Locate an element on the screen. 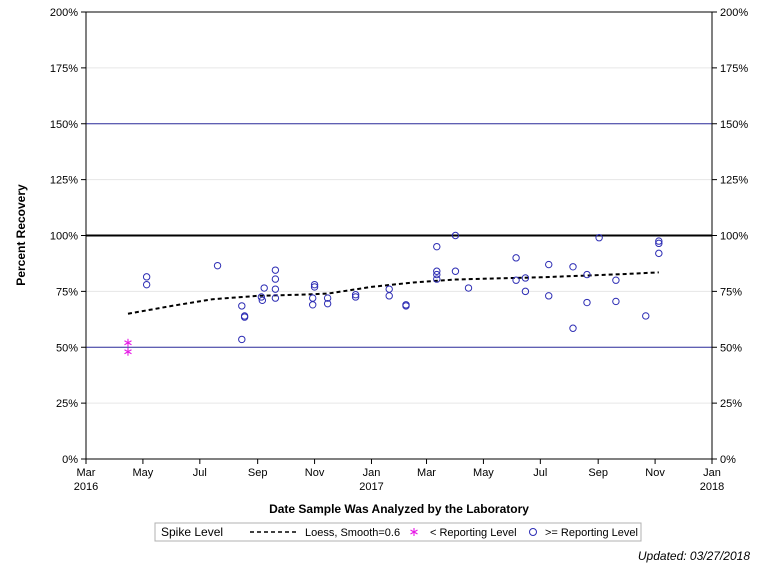 The image size is (768, 576). legend-loess-label: Loess, Smooth=0.6 is located at coordinates (352, 533).